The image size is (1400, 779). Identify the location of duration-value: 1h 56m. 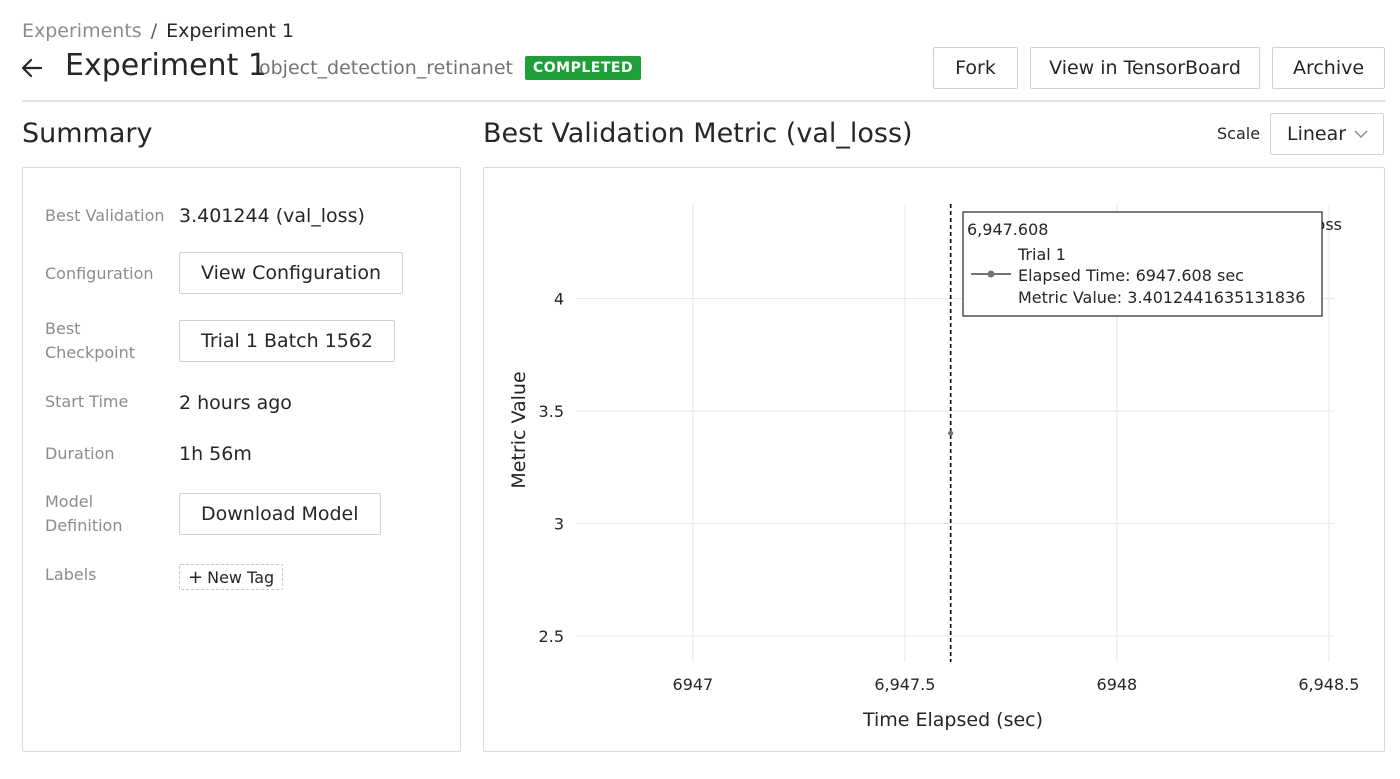
(215, 454).